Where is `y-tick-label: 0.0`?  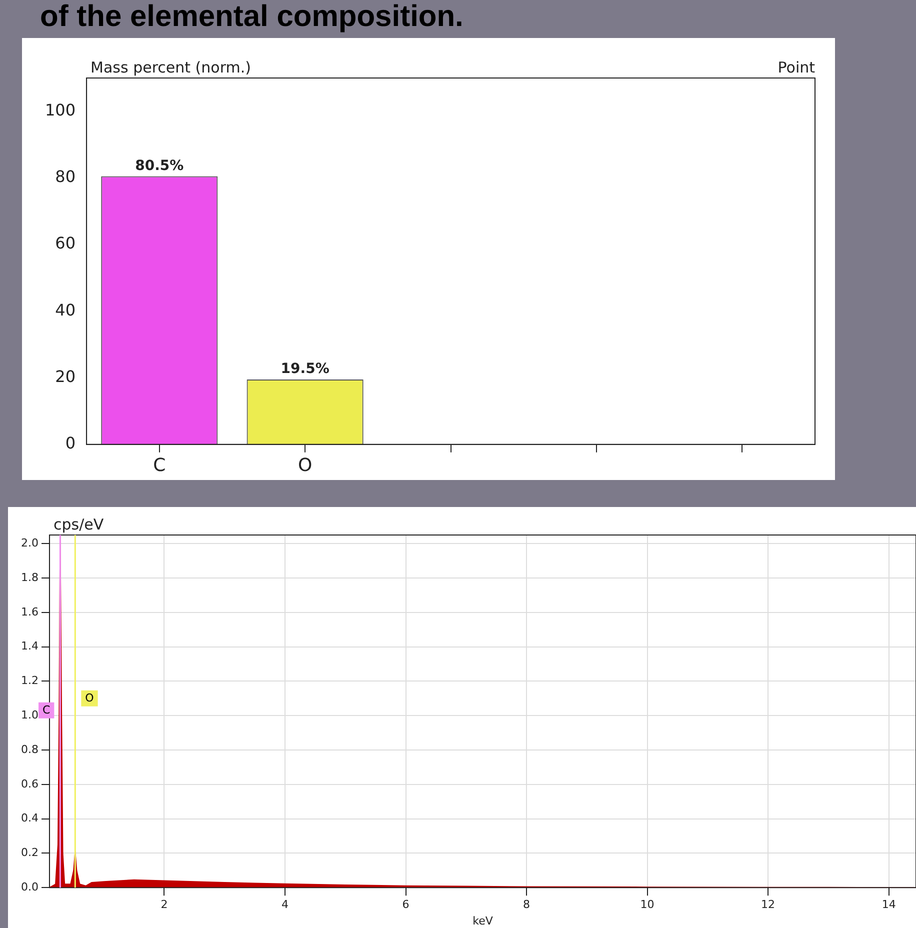
y-tick-label: 0.0 is located at coordinates (29, 887).